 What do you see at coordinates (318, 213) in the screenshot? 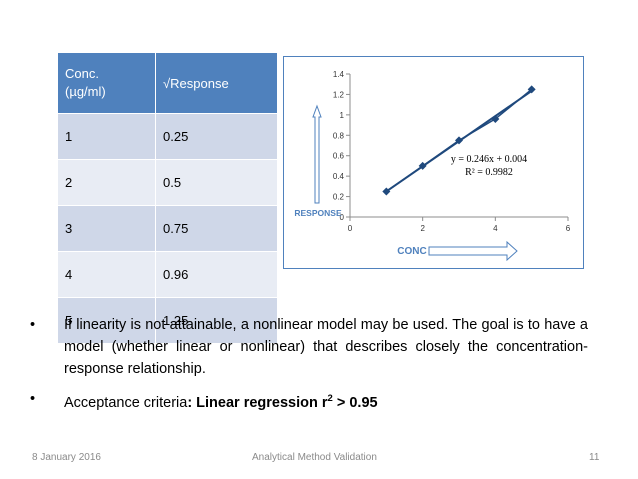
I see `y-axis-label: RESPONSE` at bounding box center [318, 213].